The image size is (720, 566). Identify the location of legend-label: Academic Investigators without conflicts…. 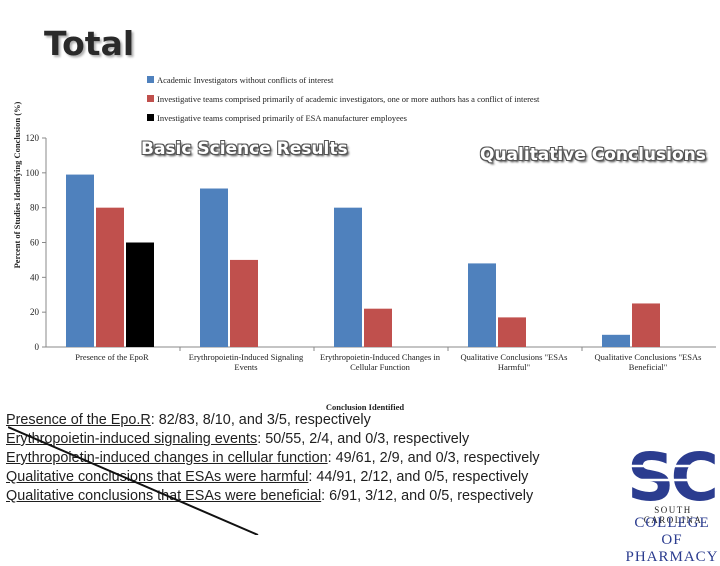
(245, 79).